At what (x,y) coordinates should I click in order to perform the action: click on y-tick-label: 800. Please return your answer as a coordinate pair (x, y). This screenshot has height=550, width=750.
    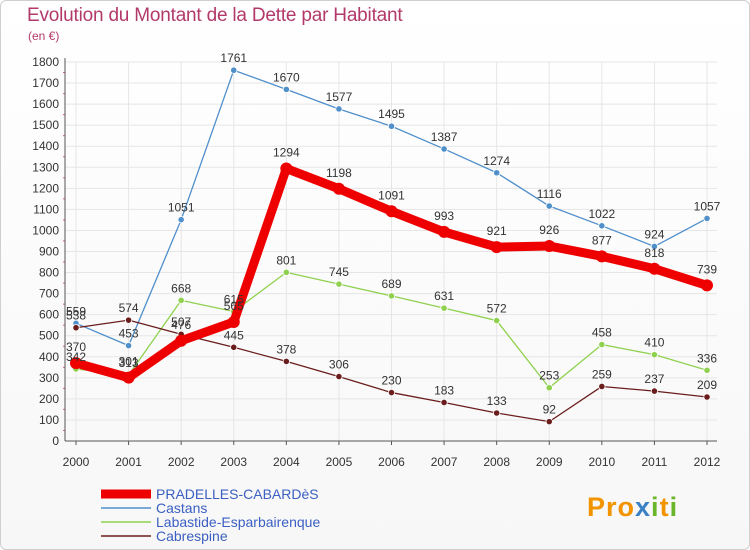
    Looking at the image, I should click on (49, 273).